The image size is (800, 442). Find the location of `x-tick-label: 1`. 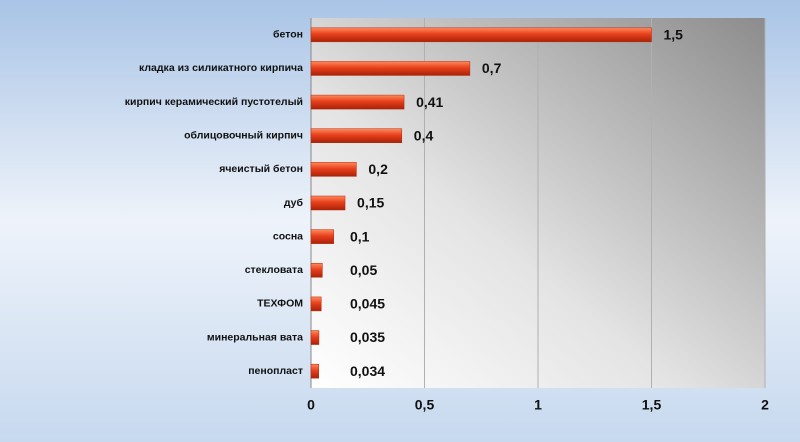

x-tick-label: 1 is located at coordinates (538, 405).